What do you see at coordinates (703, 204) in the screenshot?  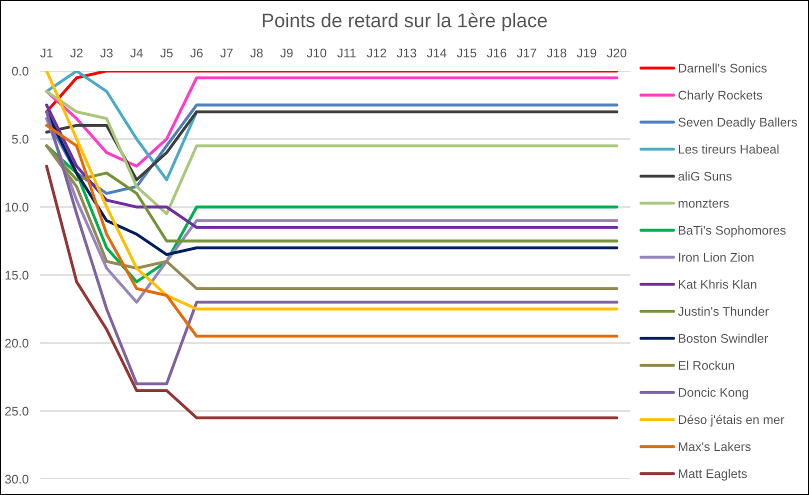 I see `legend-label: monzters` at bounding box center [703, 204].